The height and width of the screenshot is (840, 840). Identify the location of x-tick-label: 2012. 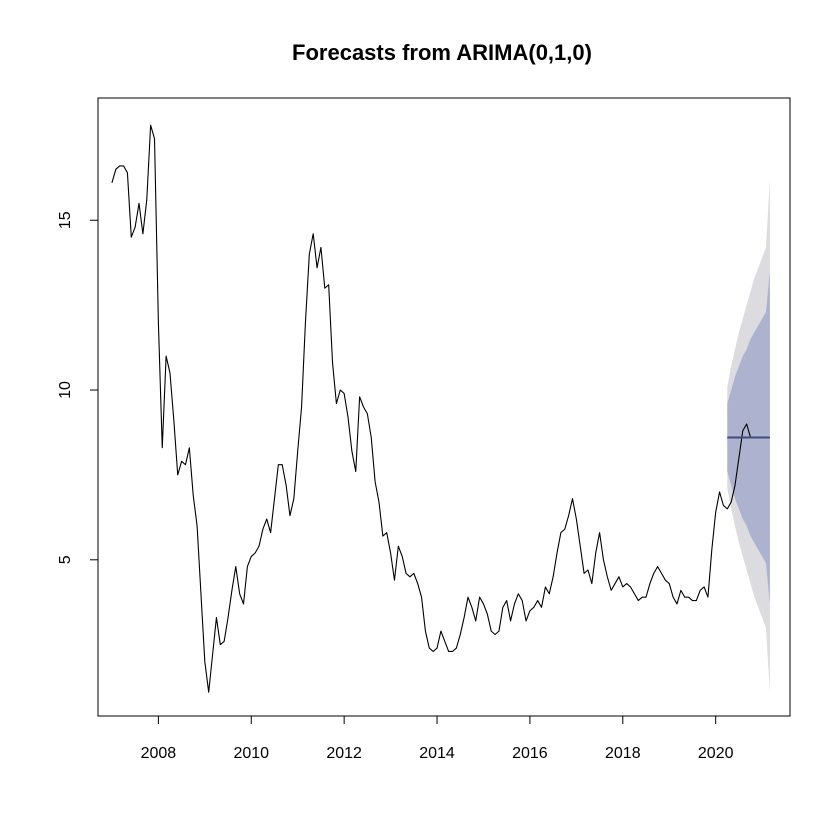
(344, 753).